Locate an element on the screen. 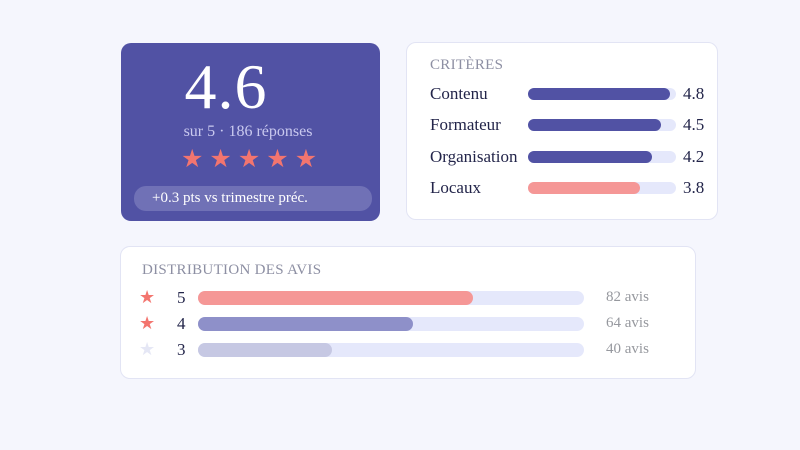 The height and width of the screenshot is (450, 800). review-count: 64 avis is located at coordinates (627, 323).